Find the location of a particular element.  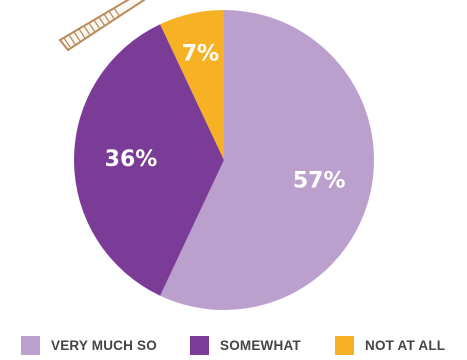

legend-swatch-not-at-all is located at coordinates (344, 345).